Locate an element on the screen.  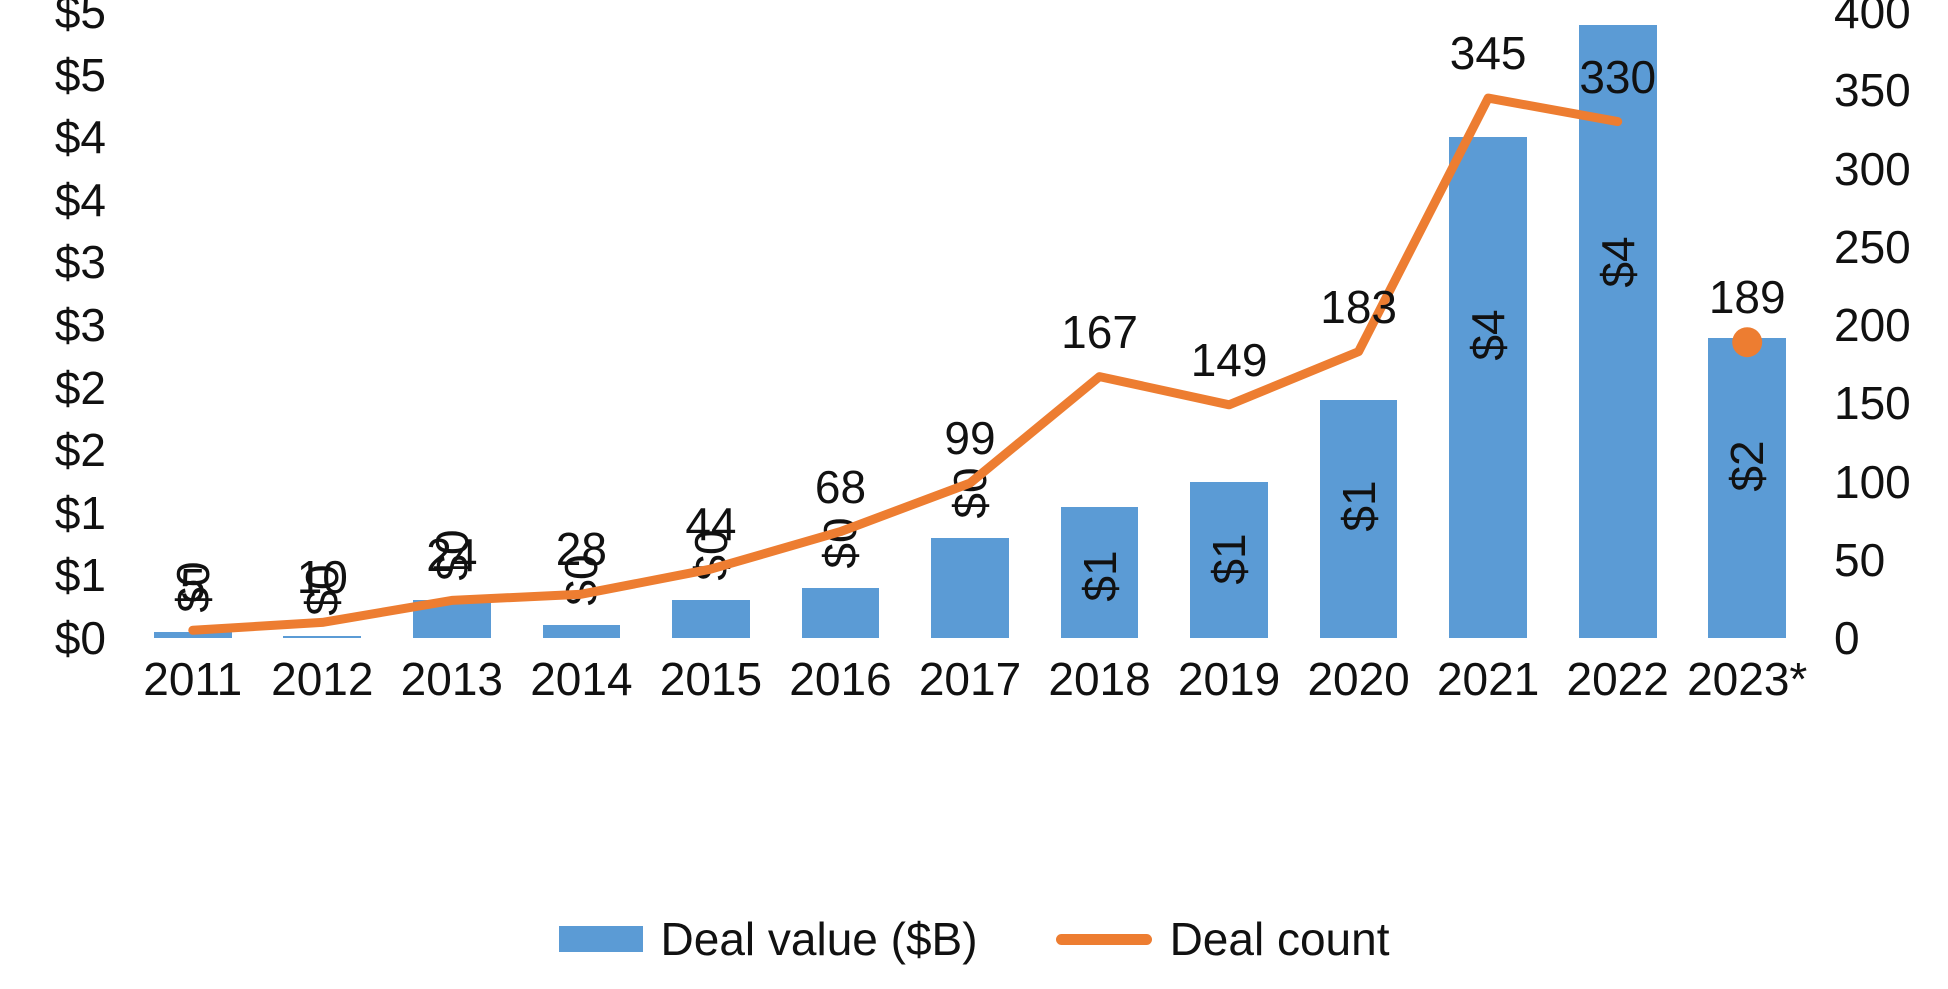
right-axis-tick: 350 is located at coordinates (1872, 90).